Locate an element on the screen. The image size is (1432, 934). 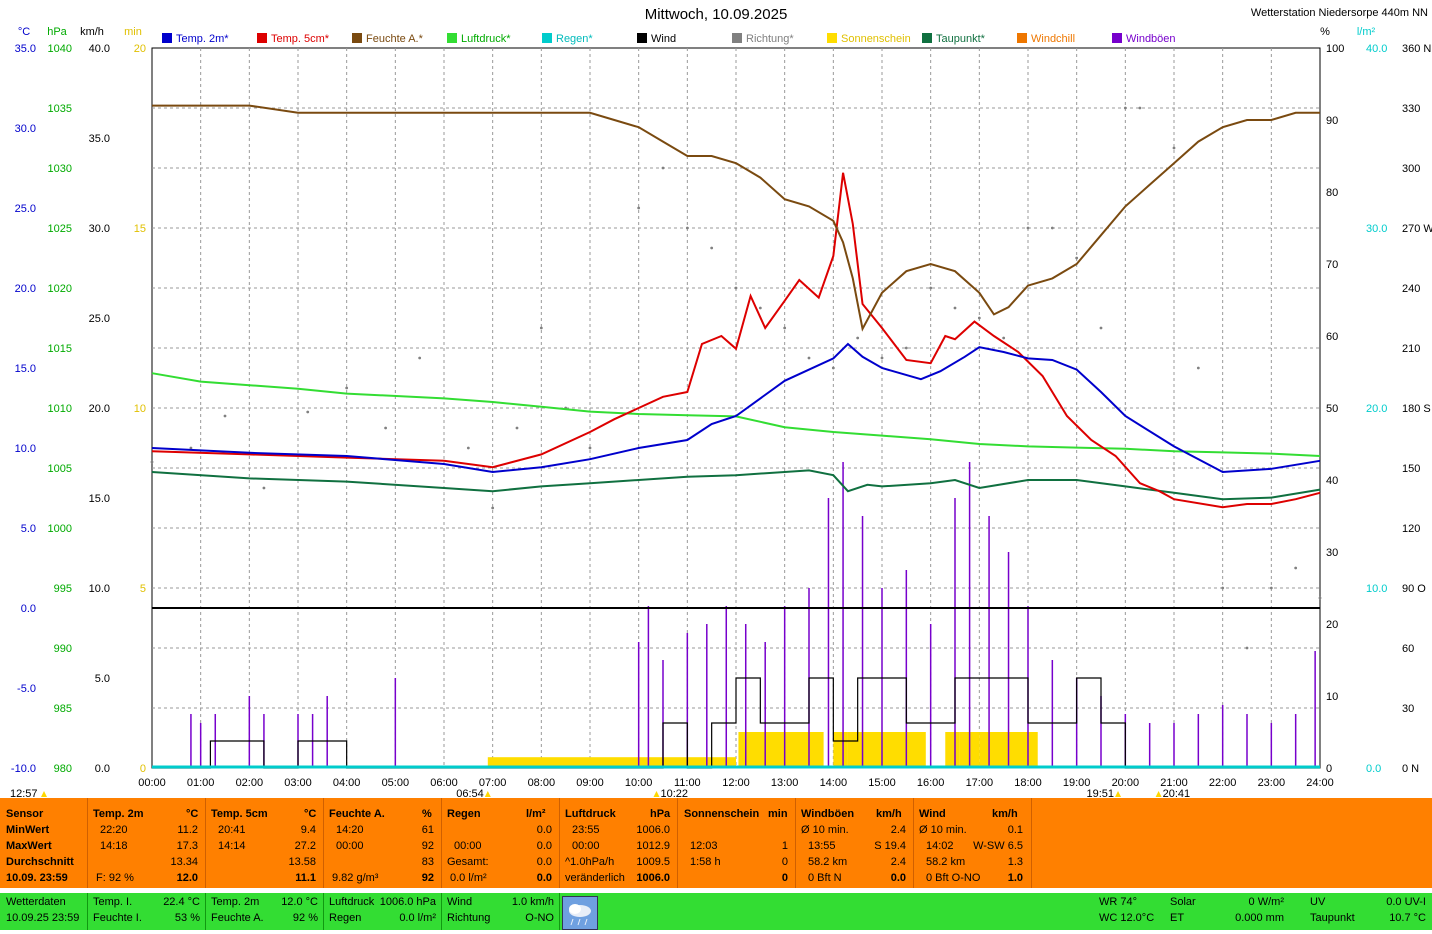
footer-feuchte-a: 92 % is located at coordinates (305, 918).